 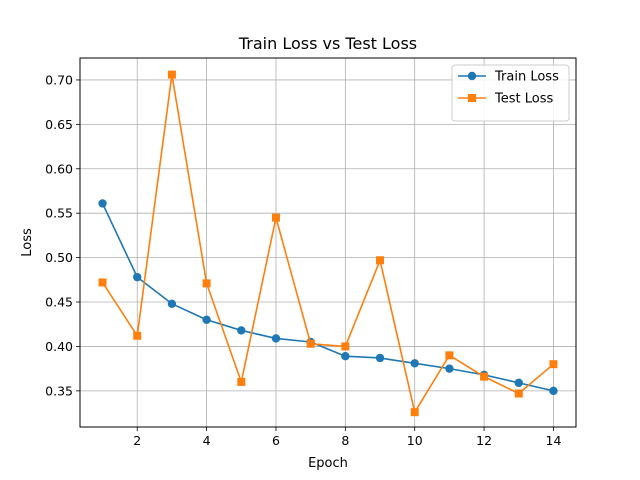 What do you see at coordinates (27, 242) in the screenshot?
I see `y-axis-title: Loss` at bounding box center [27, 242].